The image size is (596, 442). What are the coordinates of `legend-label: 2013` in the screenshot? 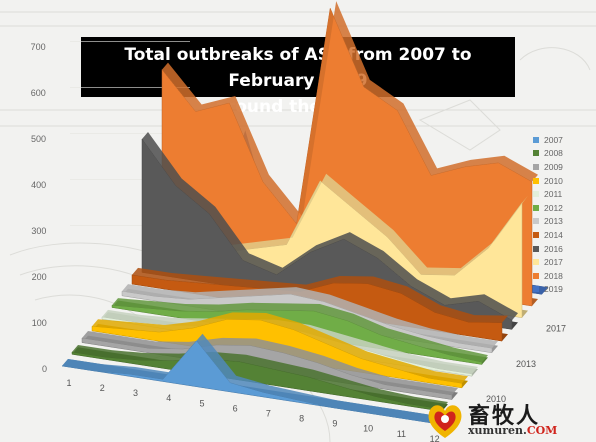 It's located at (553, 221).